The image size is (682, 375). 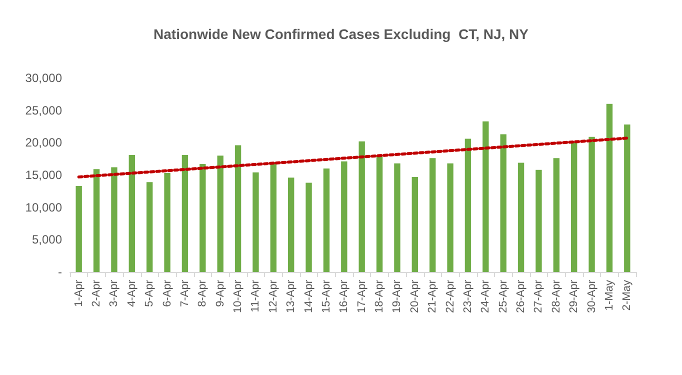 I want to click on chart-title: Nationwide New Confirmed Cases Excluding CT, NJ, NY, so click(x=342, y=34).